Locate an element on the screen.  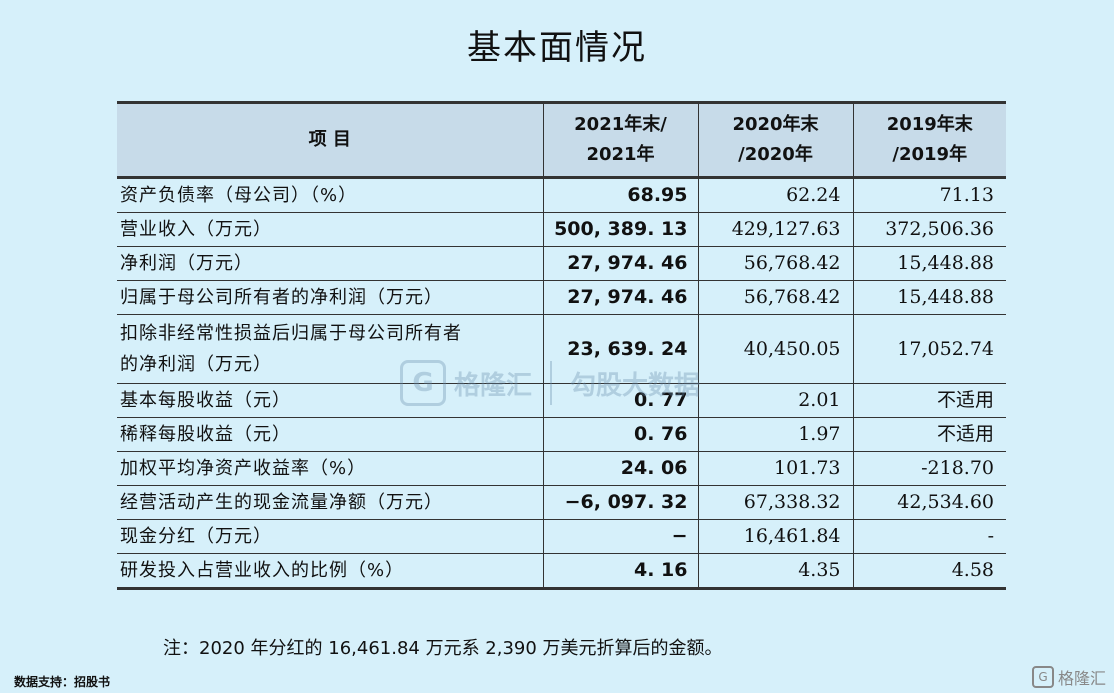
header-2020-line1: 2020年末 is located at coordinates (775, 124).